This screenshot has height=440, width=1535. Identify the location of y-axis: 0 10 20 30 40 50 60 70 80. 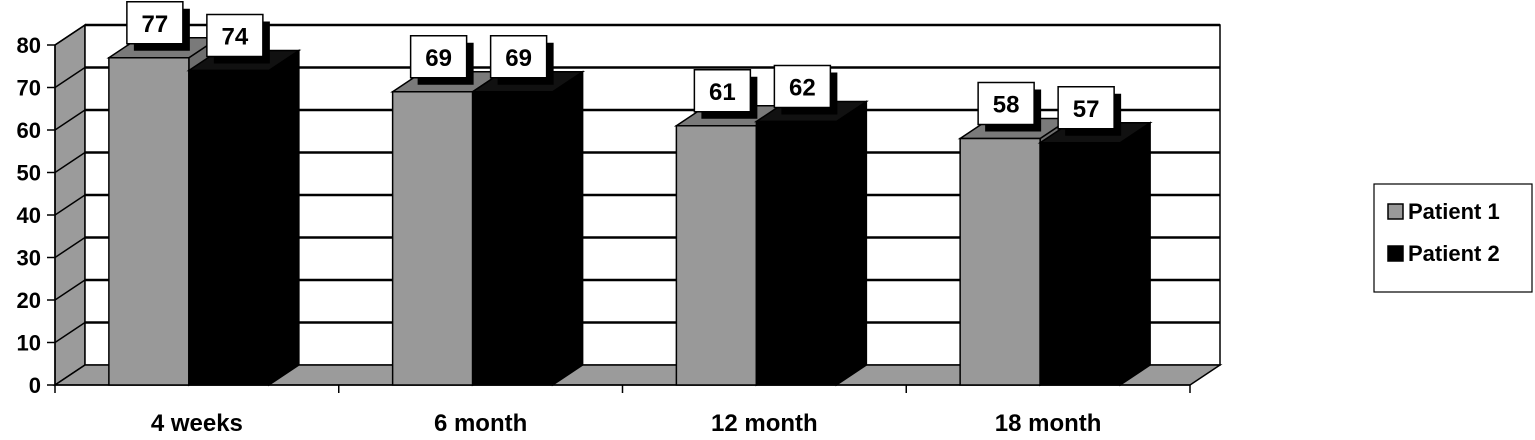
(36, 215).